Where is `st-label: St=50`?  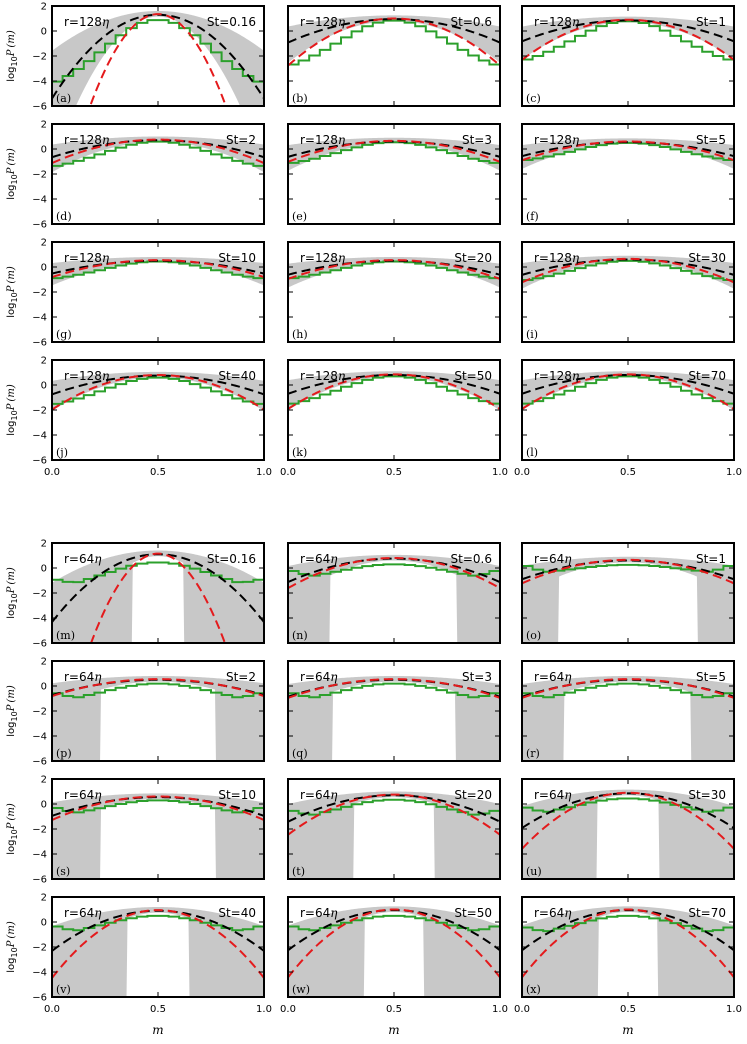
st-label: St=50 is located at coordinates (473, 913).